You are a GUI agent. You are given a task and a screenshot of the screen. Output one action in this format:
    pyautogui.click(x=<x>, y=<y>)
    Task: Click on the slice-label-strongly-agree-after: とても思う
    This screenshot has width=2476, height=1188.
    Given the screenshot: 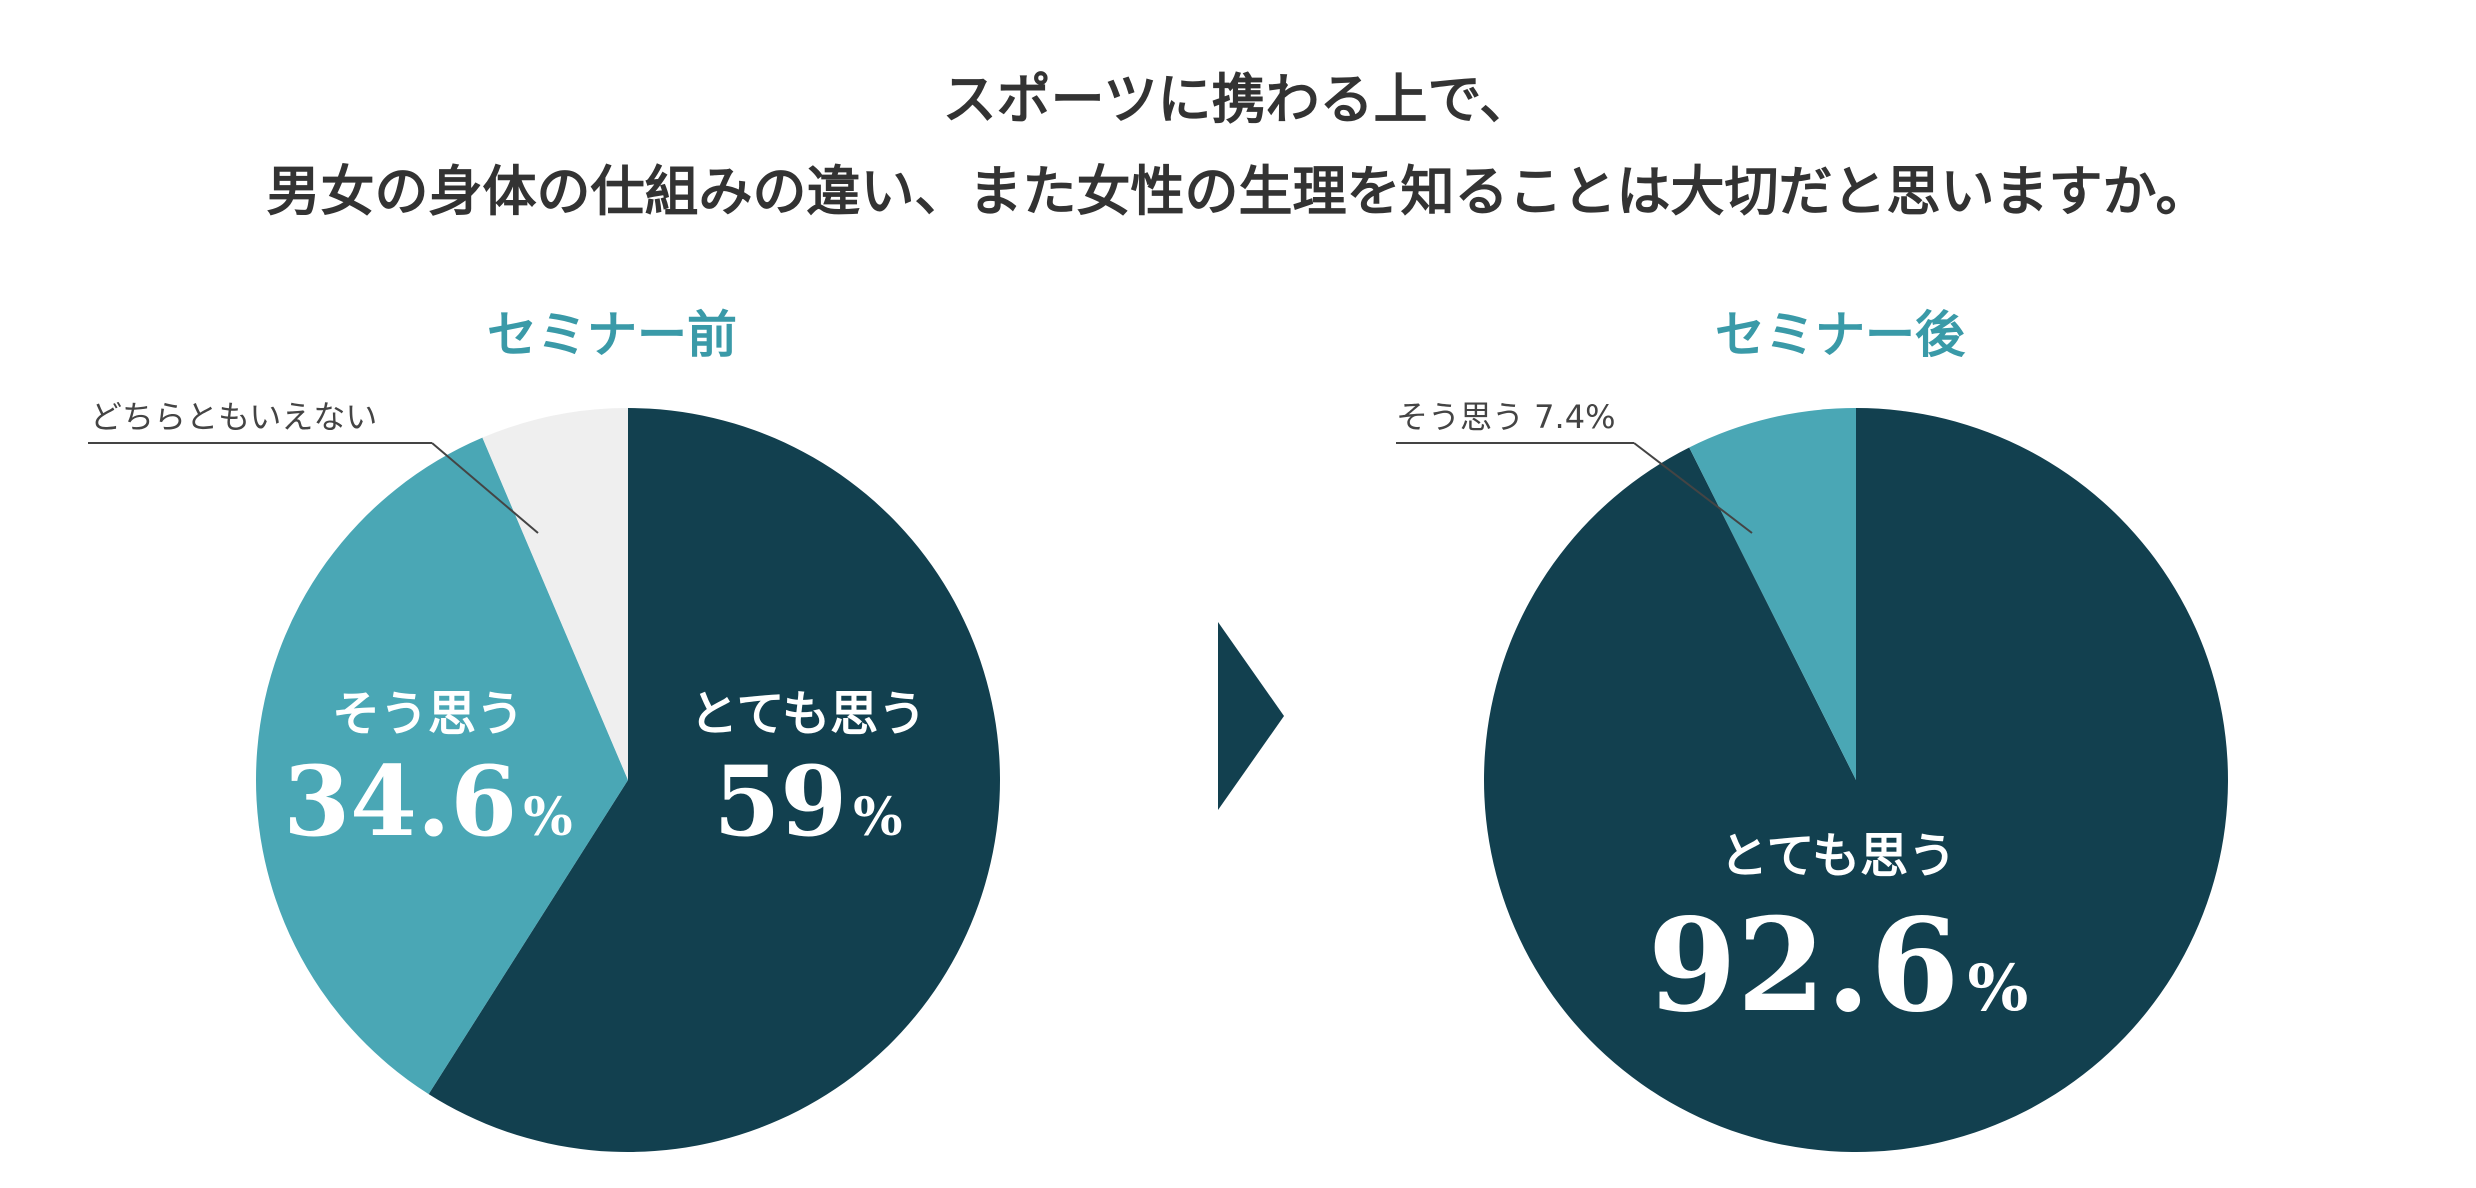 What is the action you would take?
    pyautogui.click(x=1838, y=856)
    